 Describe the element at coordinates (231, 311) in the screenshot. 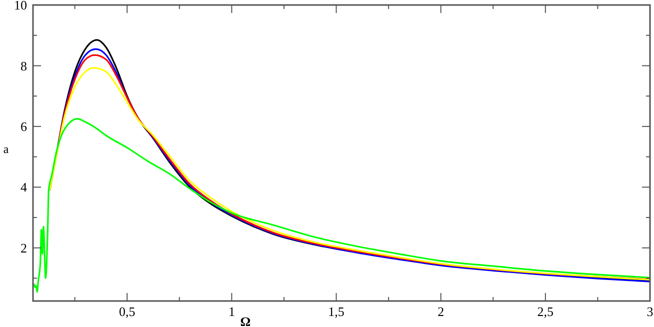

I see `x-tick-label: 1` at that location.